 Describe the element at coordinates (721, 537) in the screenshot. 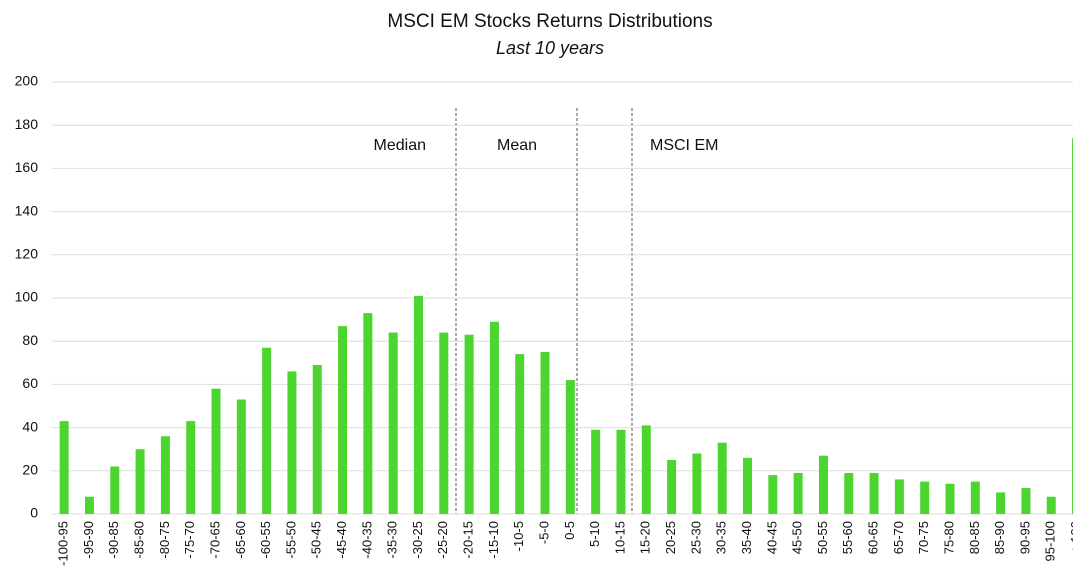

I see `x-tick-label: 30-35` at that location.